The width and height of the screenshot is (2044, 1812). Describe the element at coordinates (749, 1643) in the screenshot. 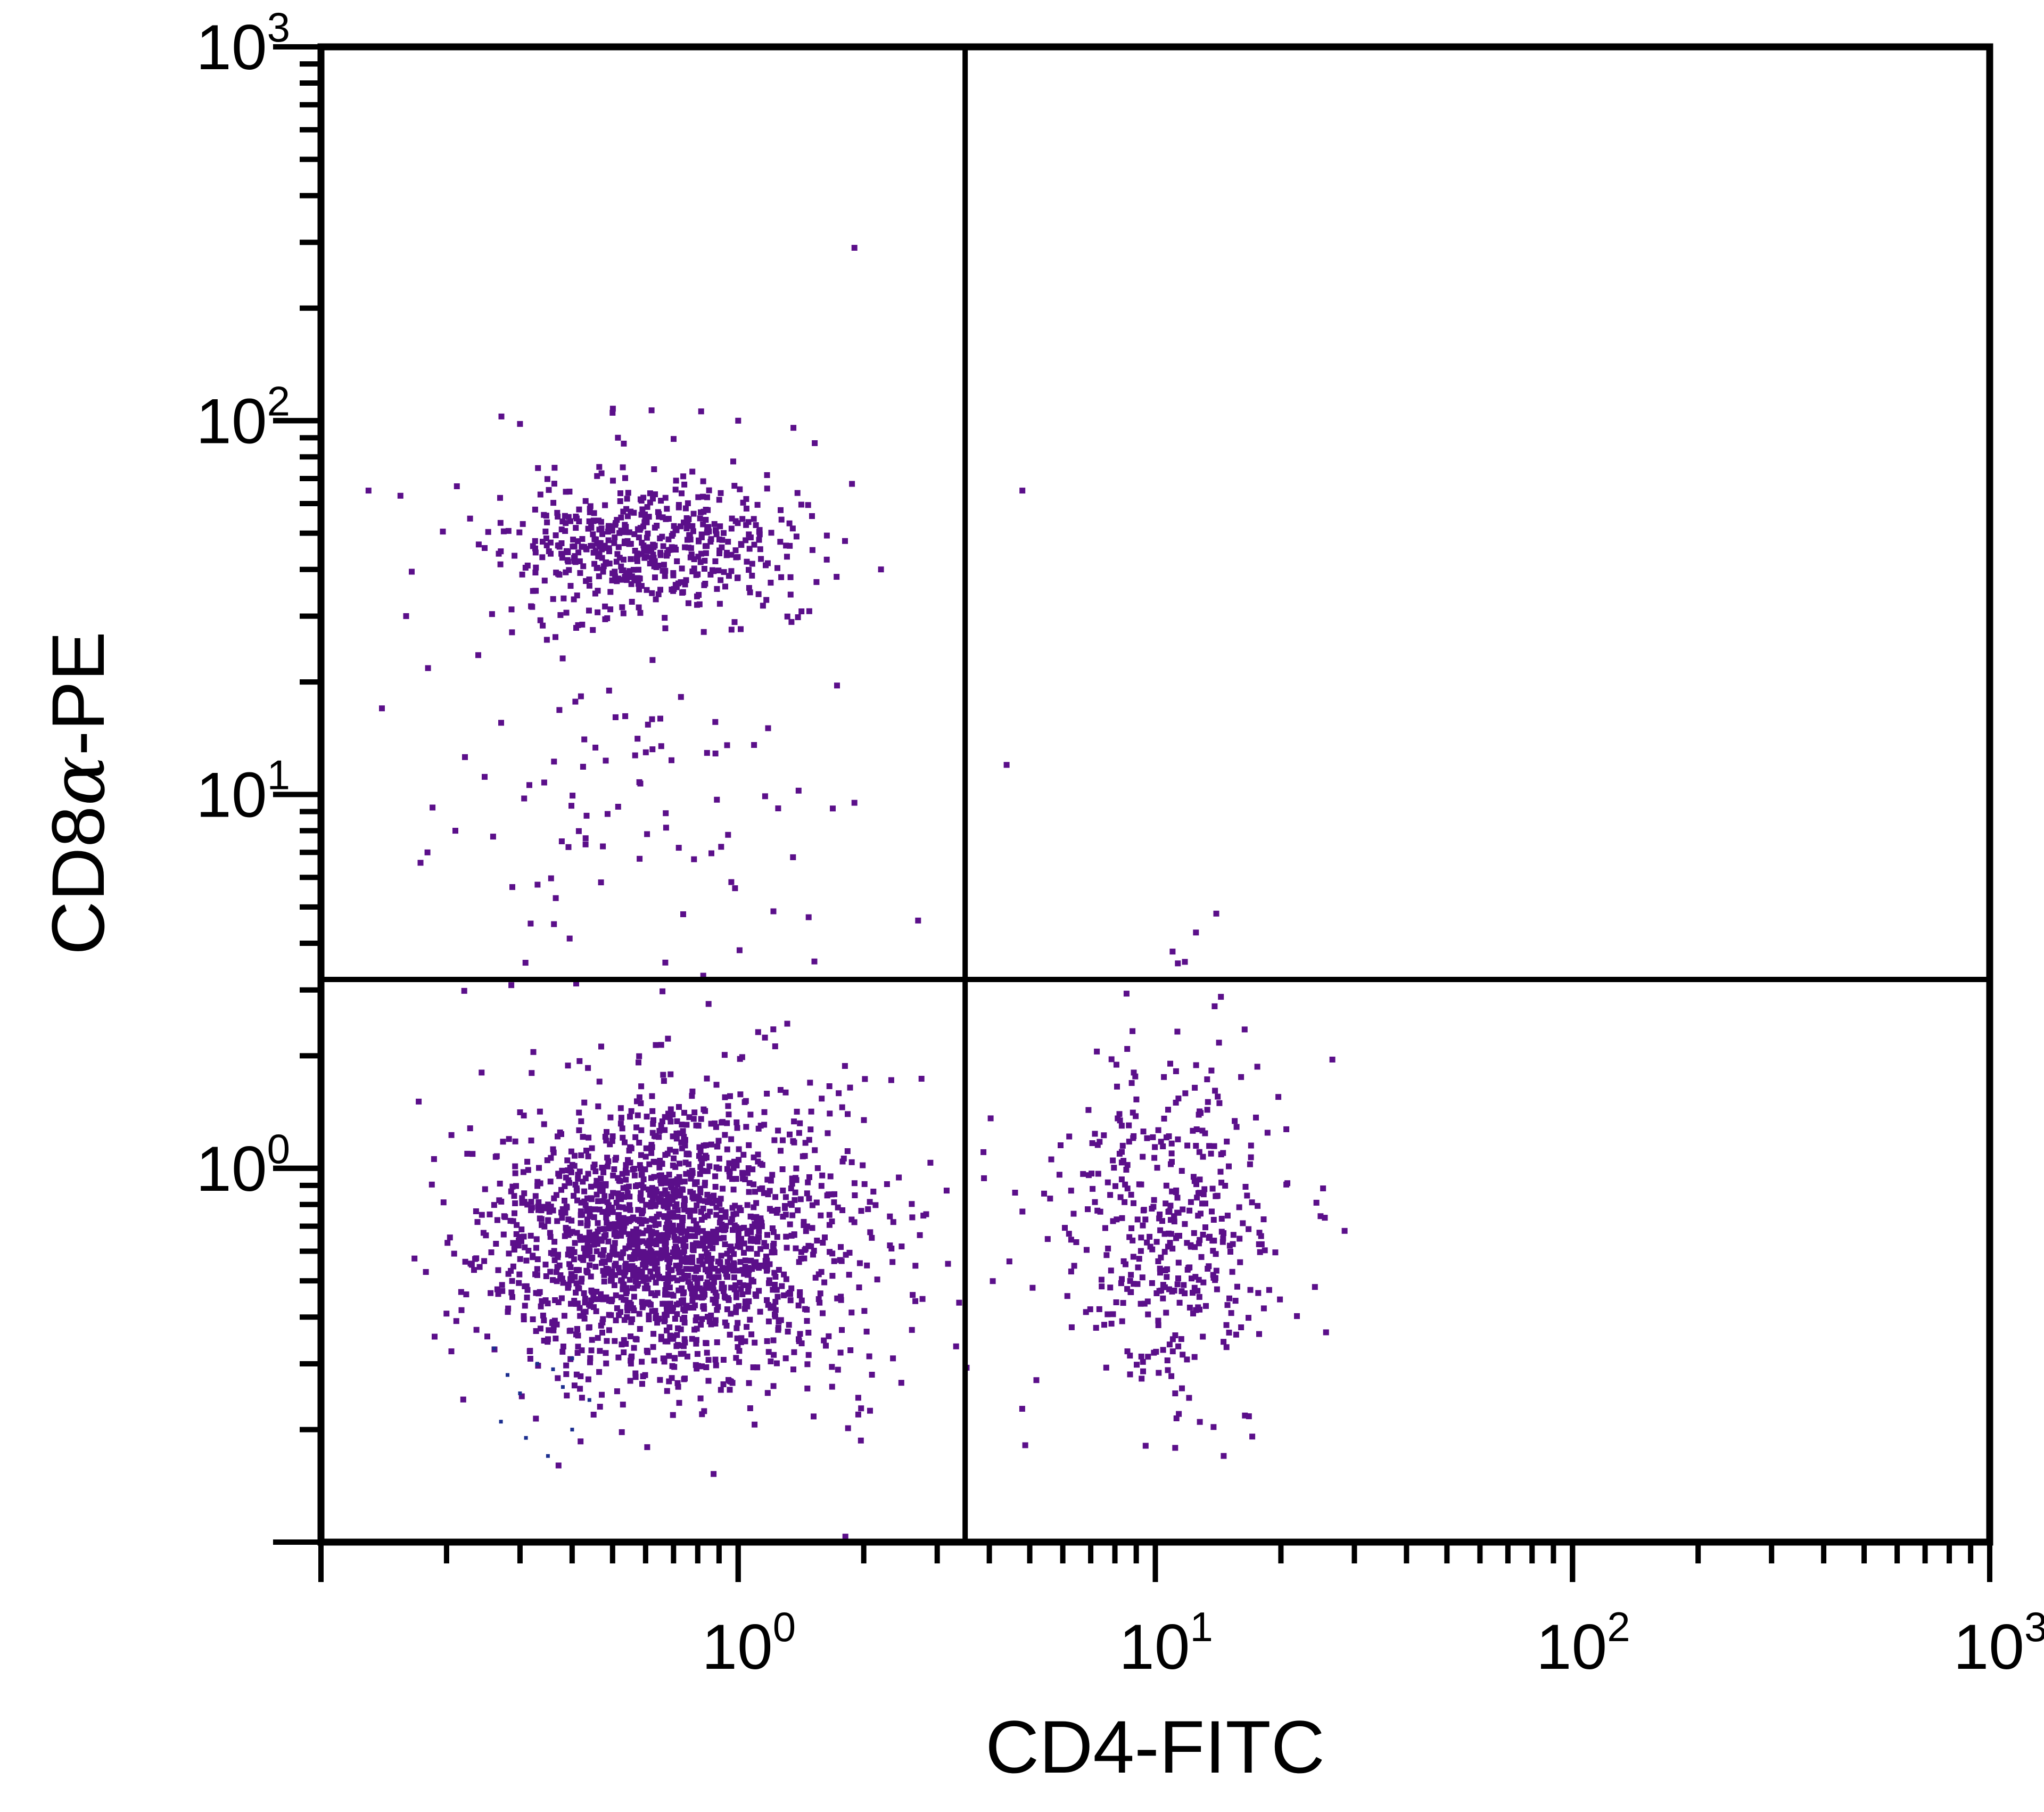

I see `x-tick-label: 100` at that location.